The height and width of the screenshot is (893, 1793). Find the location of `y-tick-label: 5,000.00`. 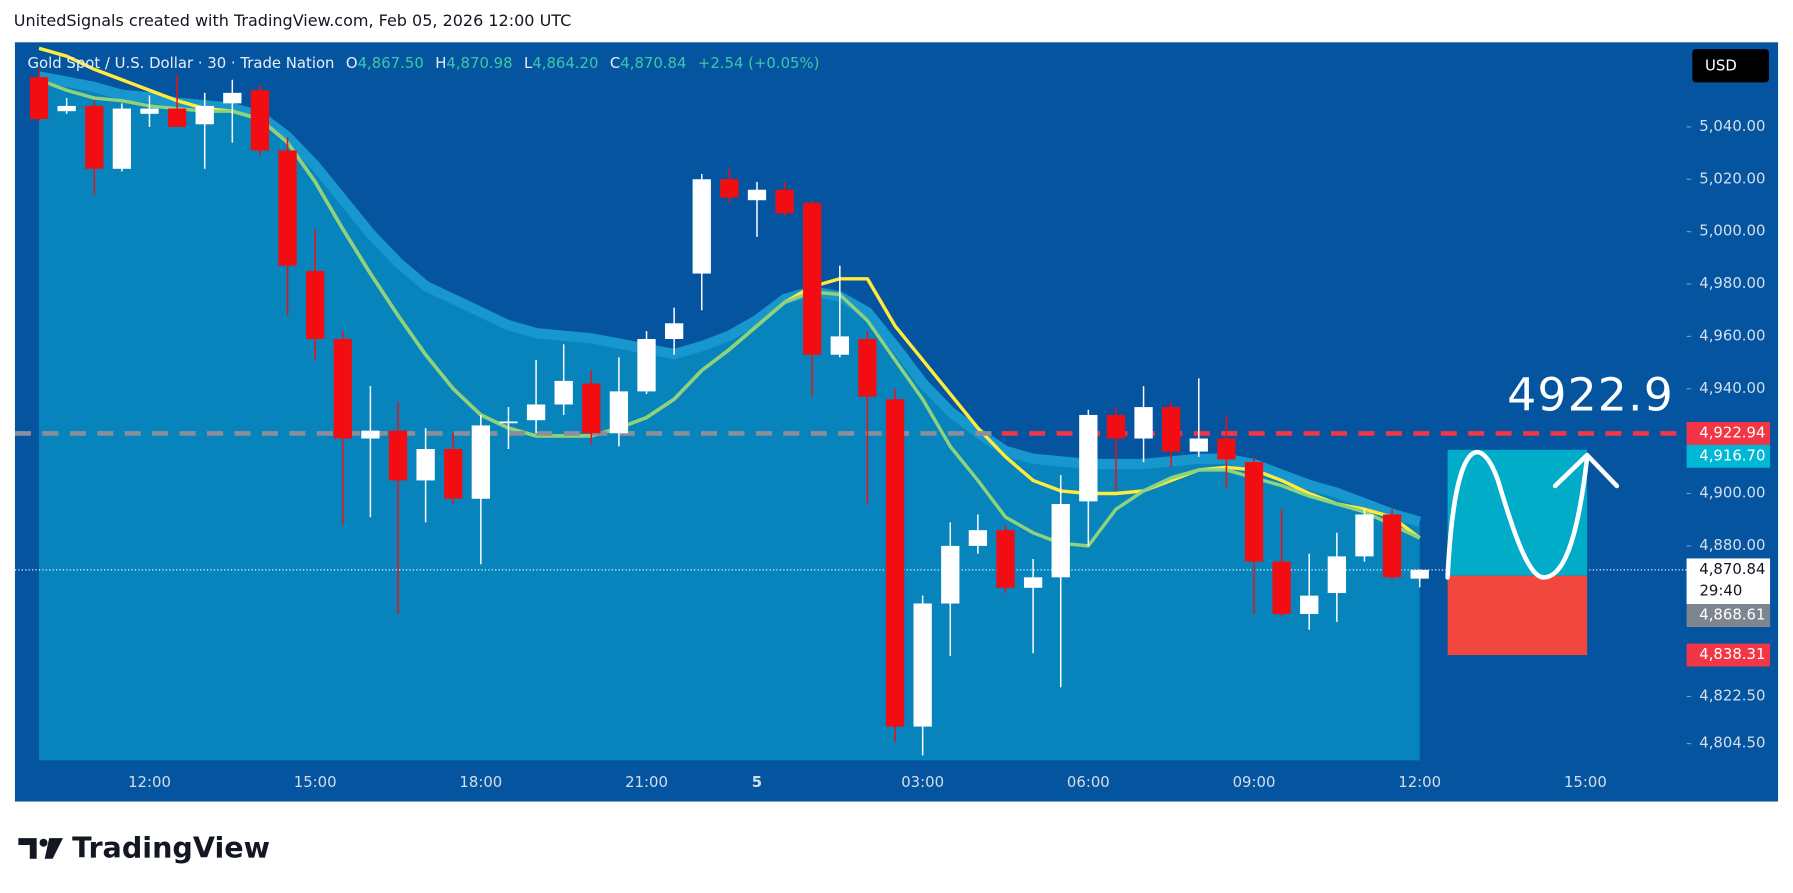

y-tick-label: 5,000.00 is located at coordinates (1732, 231).